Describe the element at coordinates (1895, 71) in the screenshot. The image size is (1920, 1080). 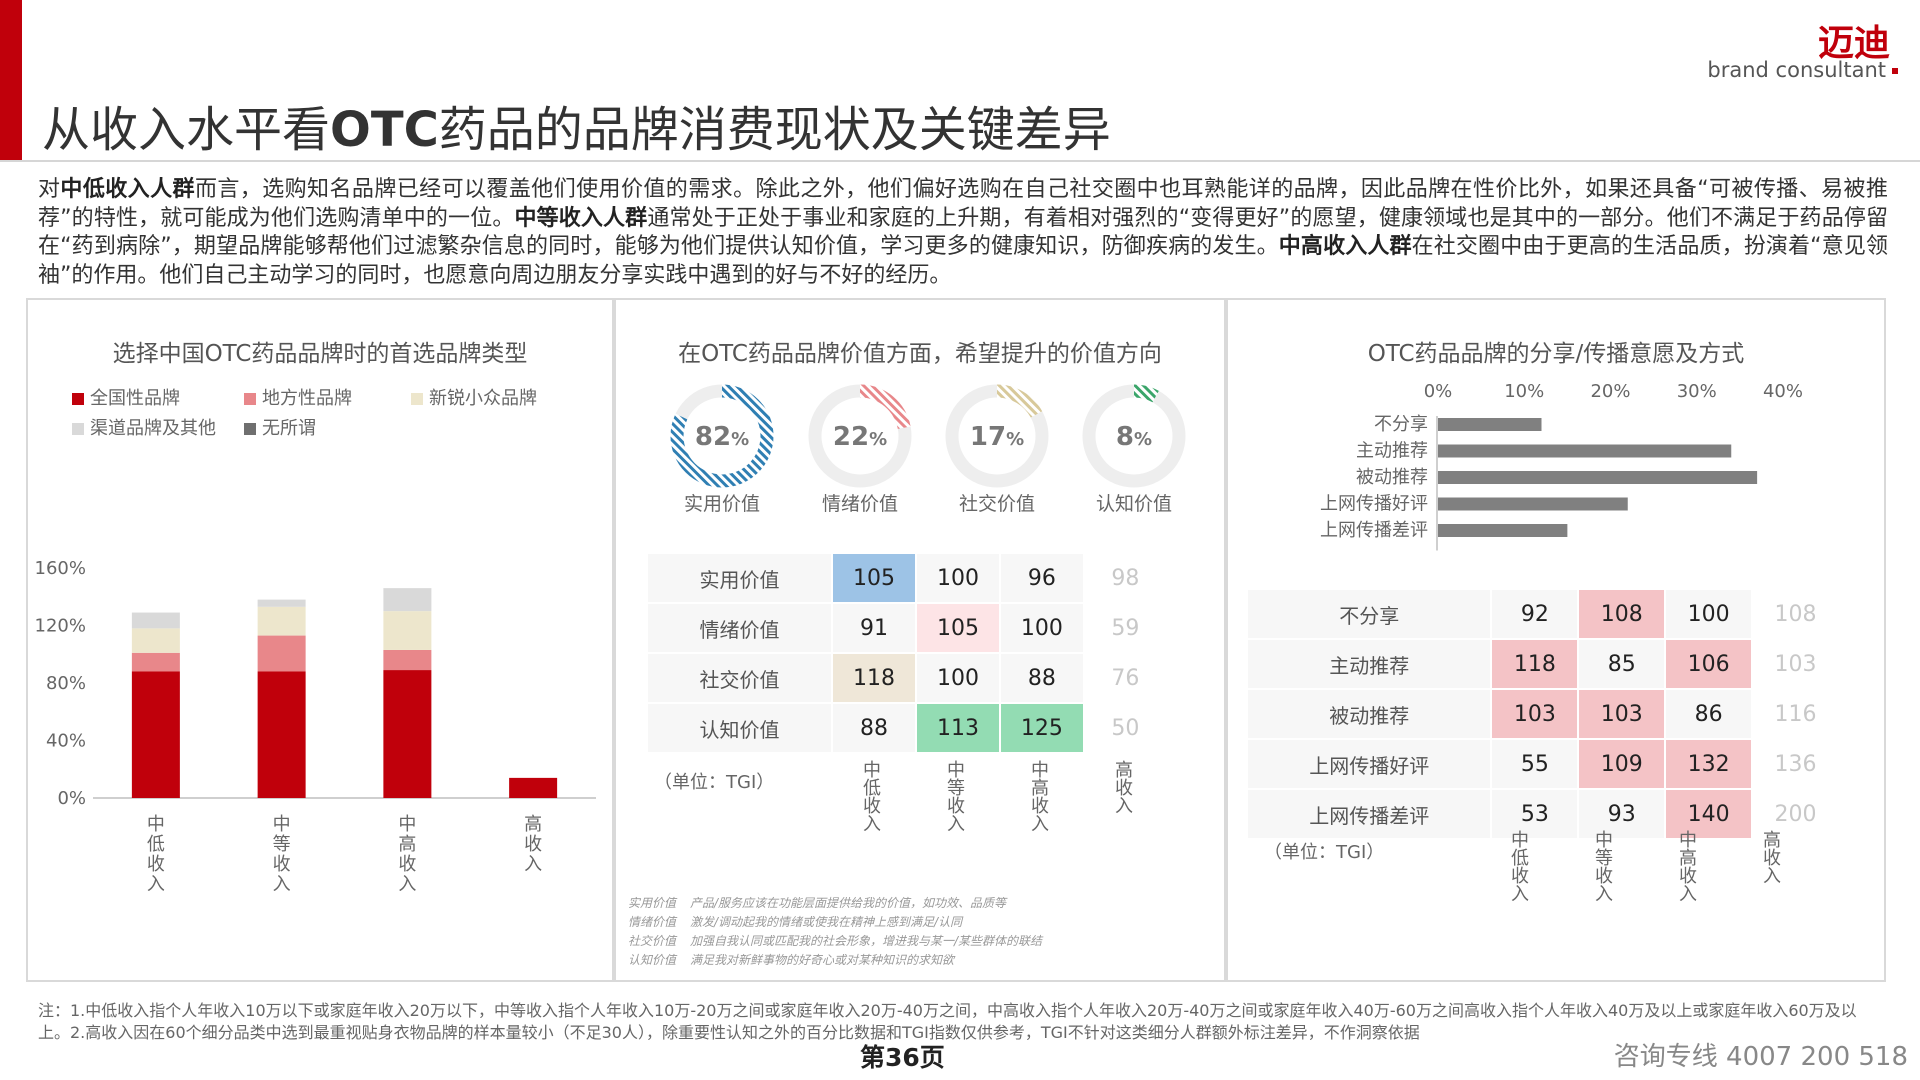
I see `logo-square-icon` at that location.